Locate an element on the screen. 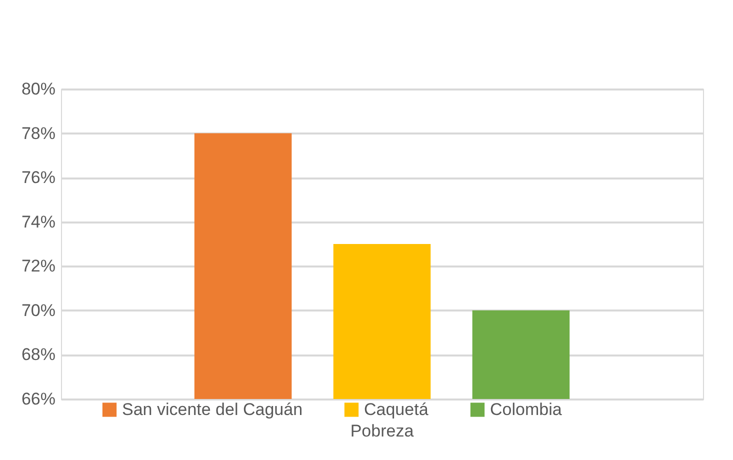  y-tick-label: 68% is located at coordinates (38, 354).